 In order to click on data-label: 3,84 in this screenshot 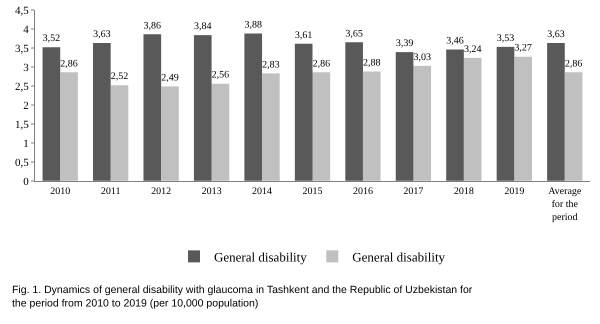, I will do `click(203, 26)`.